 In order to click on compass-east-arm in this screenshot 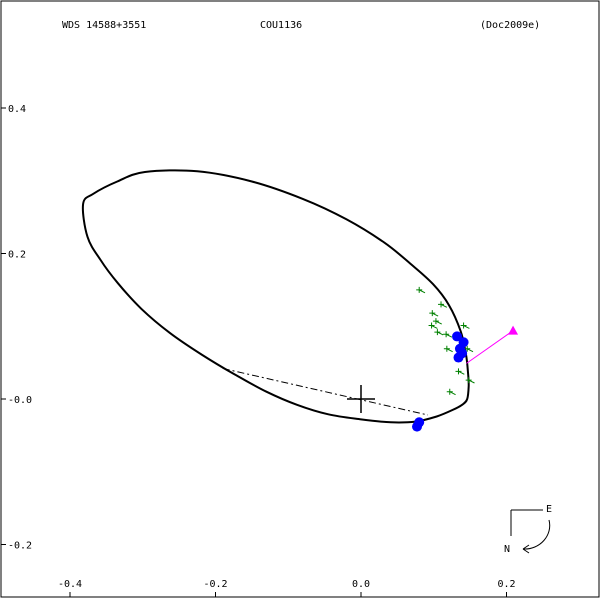, I will do `click(526, 522)`.